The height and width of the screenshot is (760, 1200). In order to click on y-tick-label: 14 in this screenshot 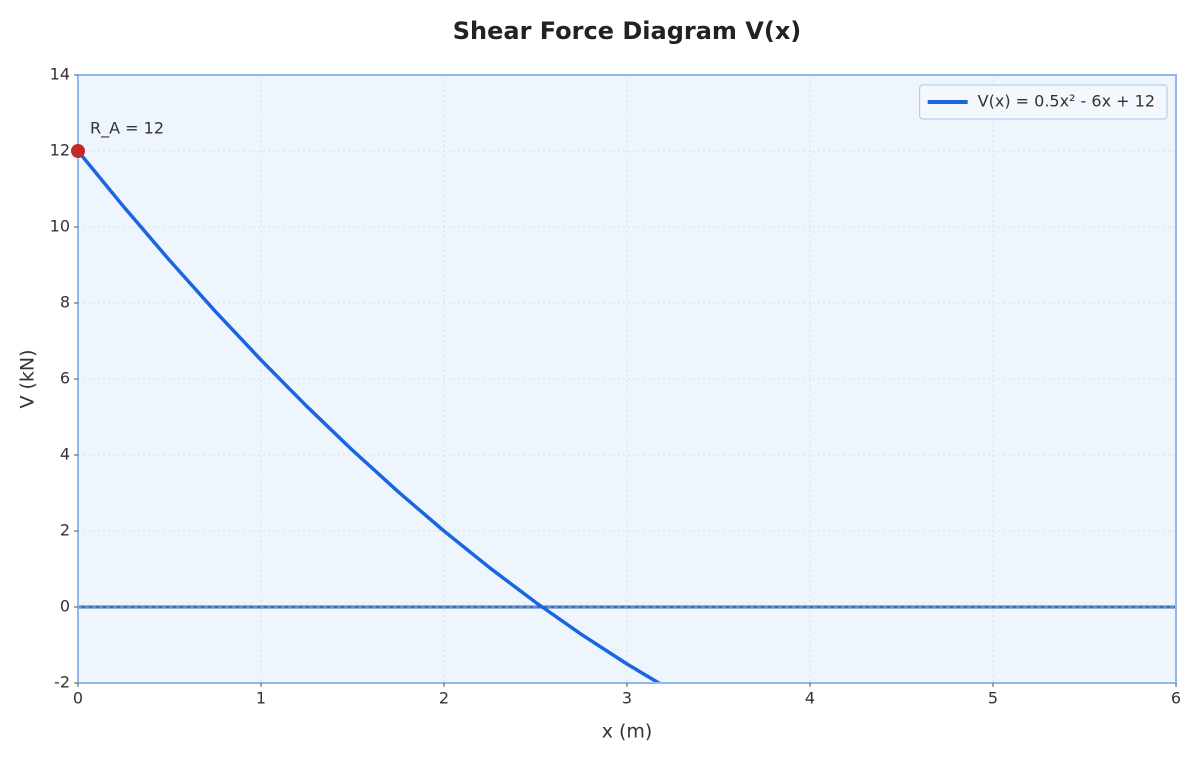, I will do `click(60, 74)`.